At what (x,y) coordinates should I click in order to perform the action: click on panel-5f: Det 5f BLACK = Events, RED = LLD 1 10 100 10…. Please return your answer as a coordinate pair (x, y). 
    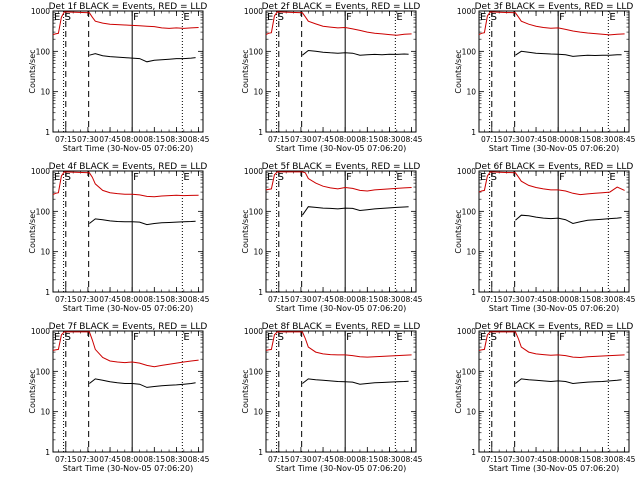
    Looking at the image, I should click on (332, 237).